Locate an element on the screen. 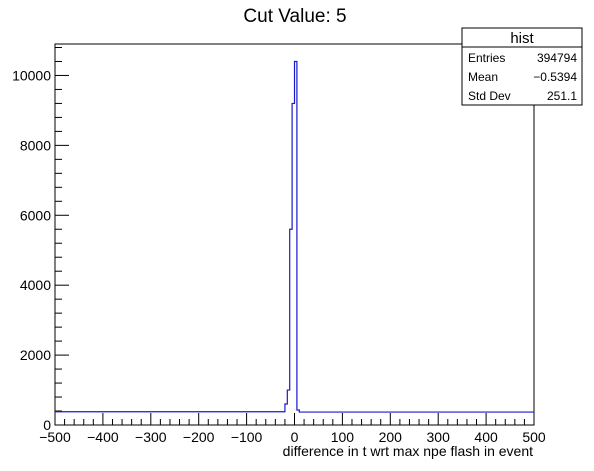  stats-box-frame is located at coordinates (522, 66).